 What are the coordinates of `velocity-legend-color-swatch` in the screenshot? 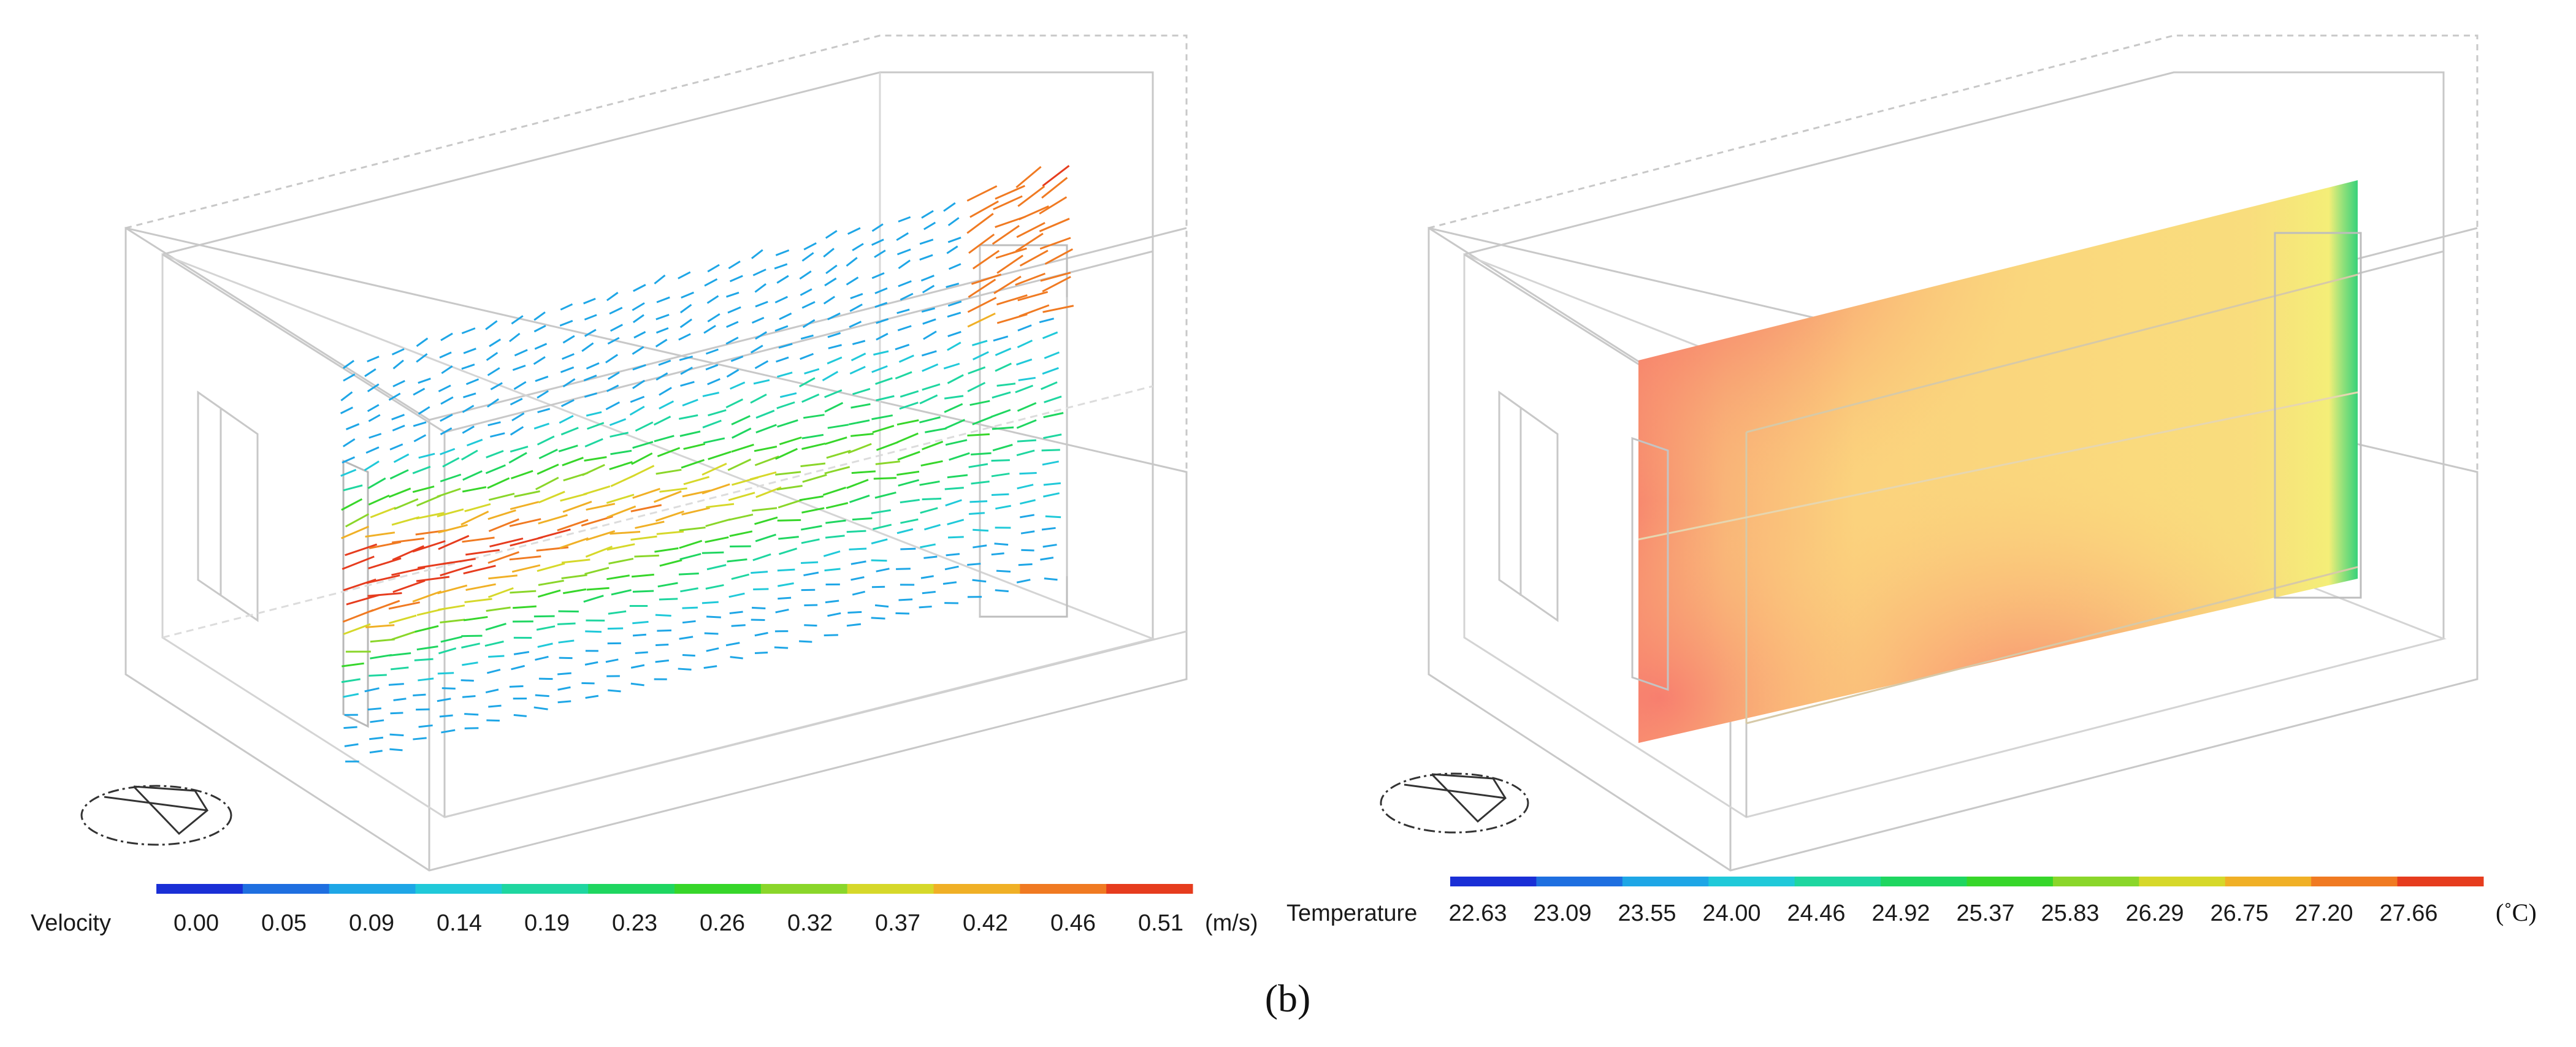 It's located at (718, 889).